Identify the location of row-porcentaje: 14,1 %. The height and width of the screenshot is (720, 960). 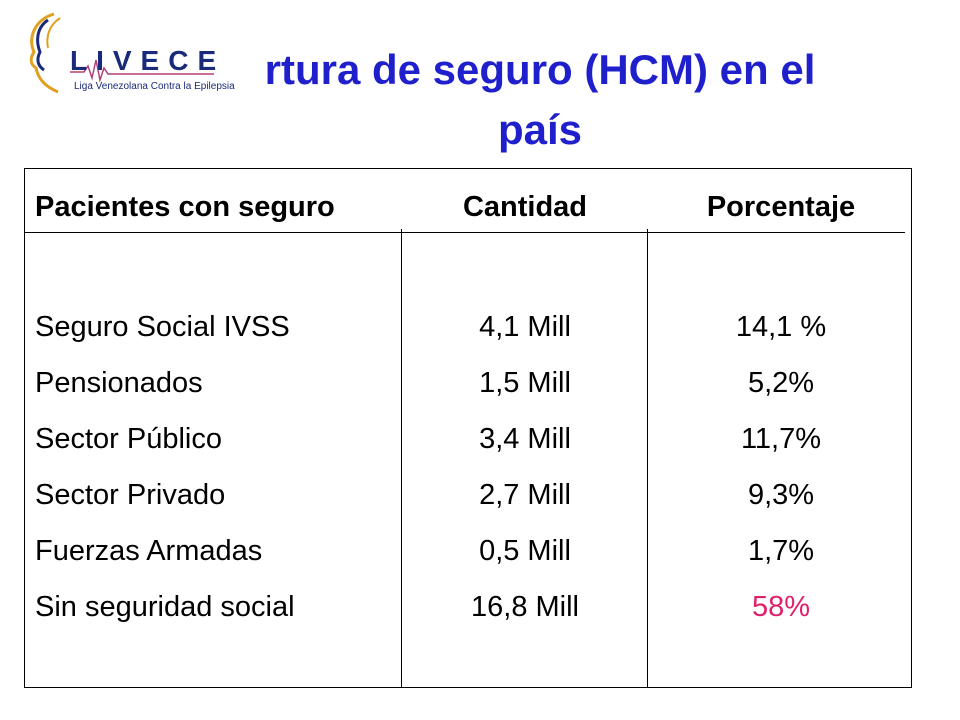
(781, 327).